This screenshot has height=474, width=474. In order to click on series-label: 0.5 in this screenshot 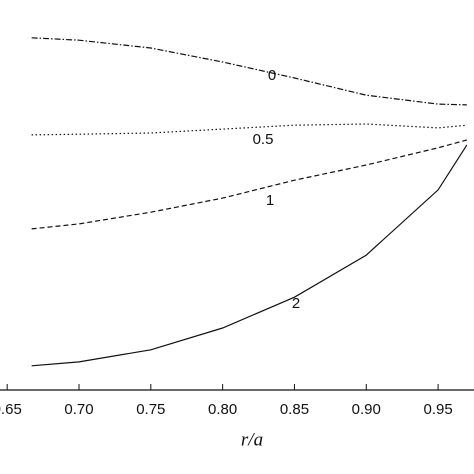, I will do `click(263, 139)`.